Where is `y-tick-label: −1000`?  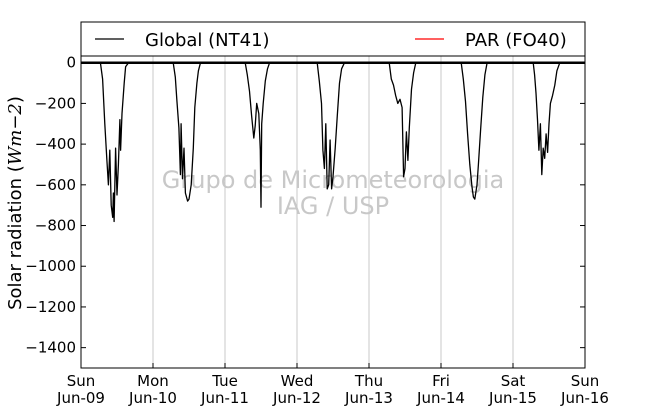 y-tick-label: −1000 is located at coordinates (50, 266).